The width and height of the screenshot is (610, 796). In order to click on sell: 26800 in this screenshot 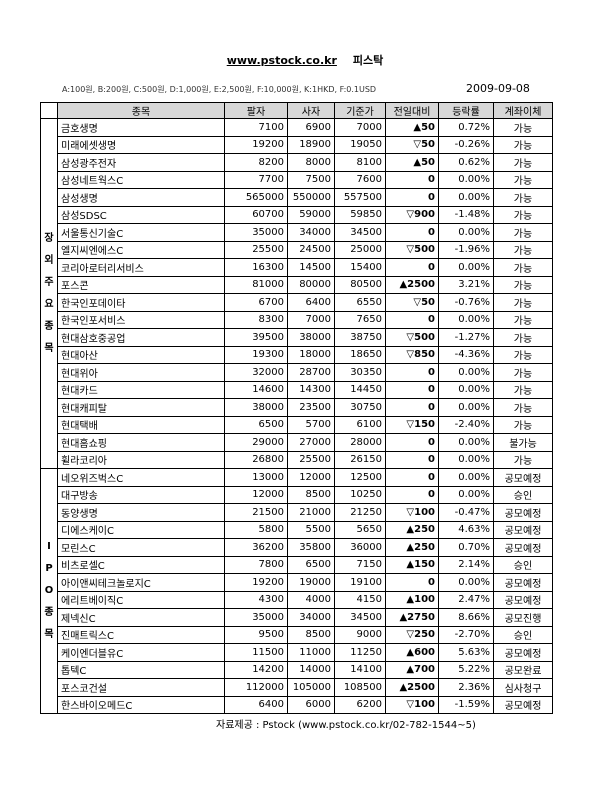, I will do `click(256, 459)`.